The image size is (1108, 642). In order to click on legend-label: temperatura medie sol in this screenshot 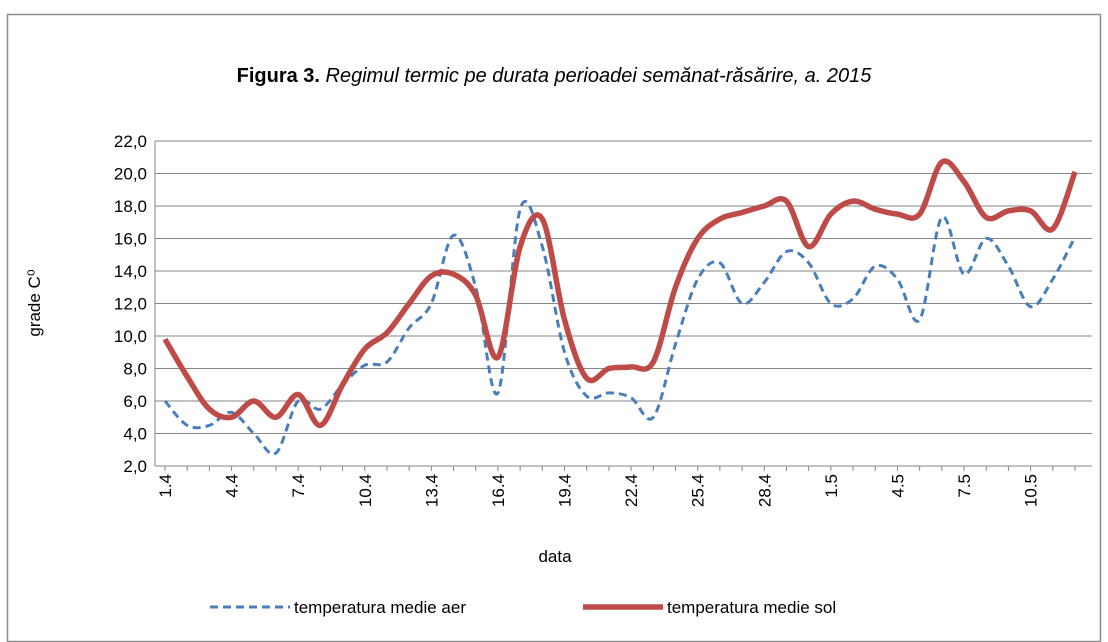, I will do `click(751, 607)`.